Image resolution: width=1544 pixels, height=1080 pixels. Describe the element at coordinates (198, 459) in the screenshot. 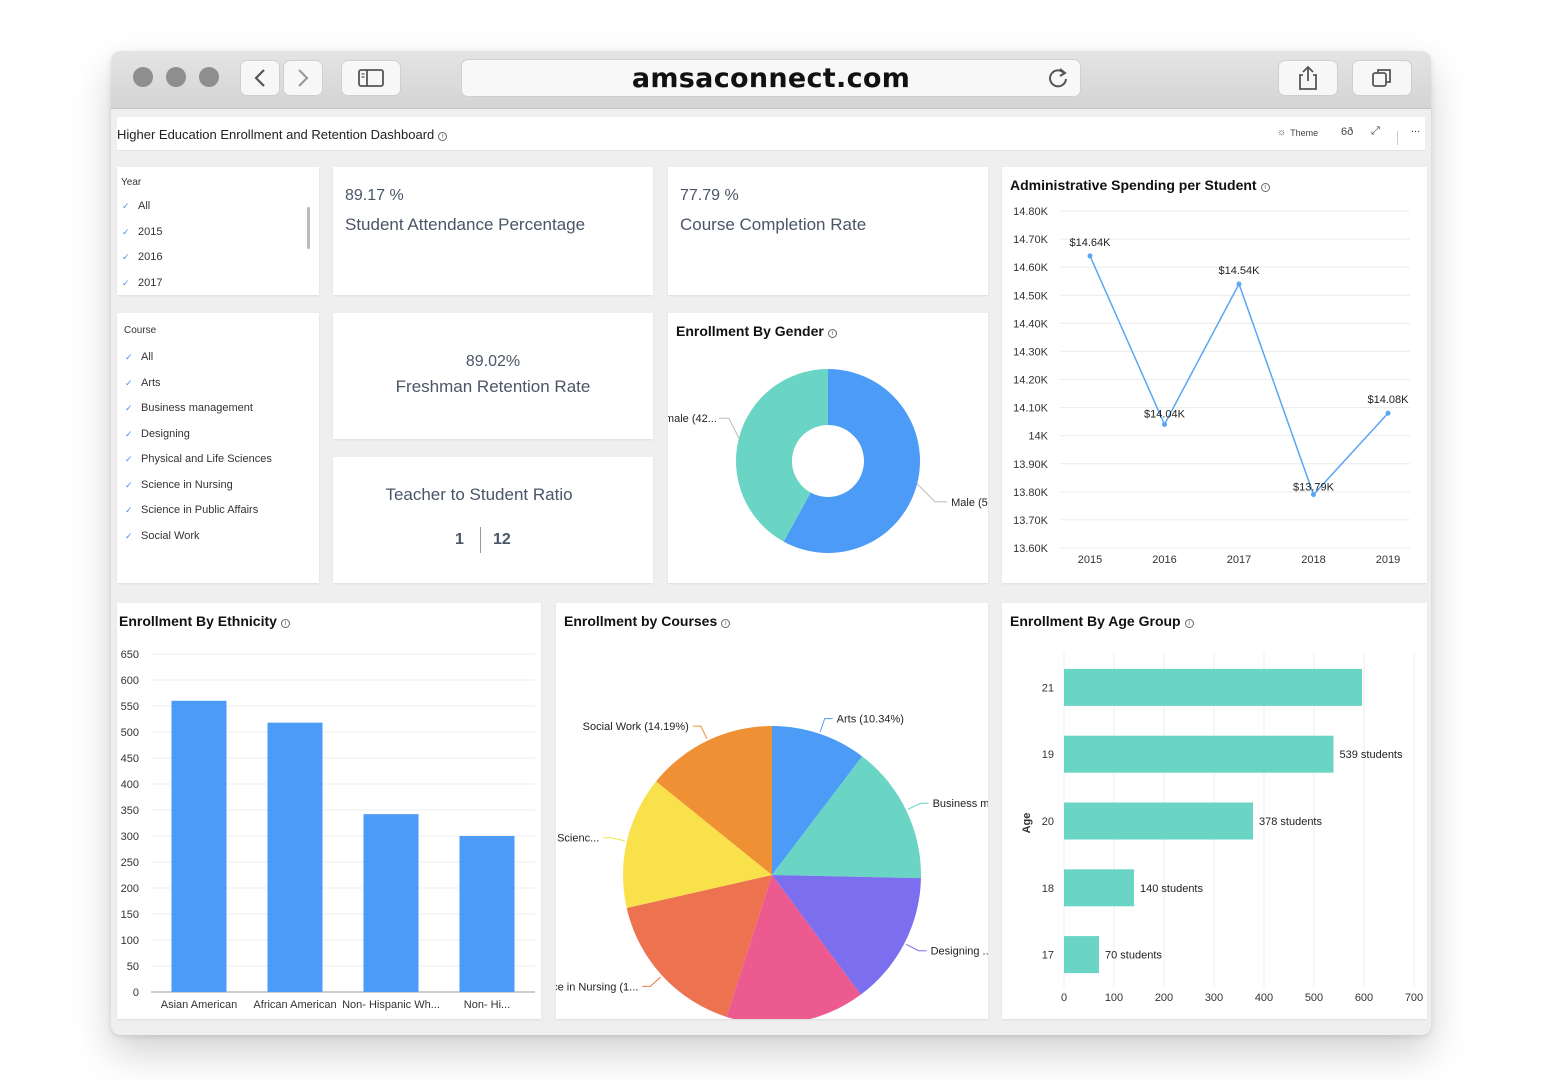

I see `course-filter-item: ✓ Physical and Life Sciences` at that location.